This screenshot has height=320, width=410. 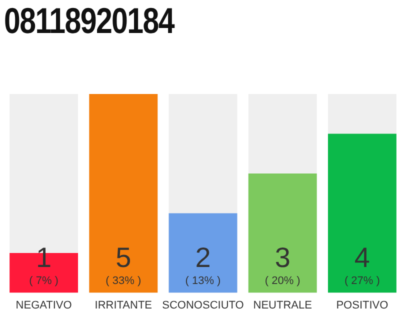 What do you see at coordinates (282, 305) in the screenshot?
I see `x-tick-label: NEUTRALE` at bounding box center [282, 305].